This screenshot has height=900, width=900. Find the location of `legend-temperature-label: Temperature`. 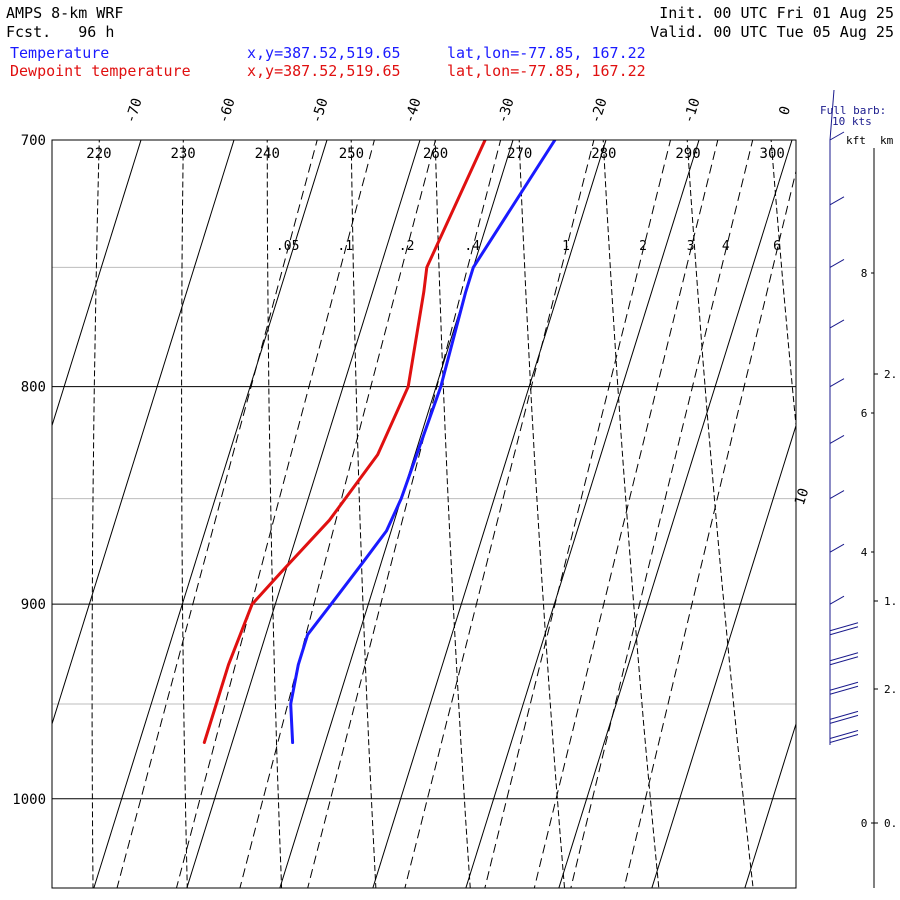

legend-temperature-label: Temperature is located at coordinates (60, 53).